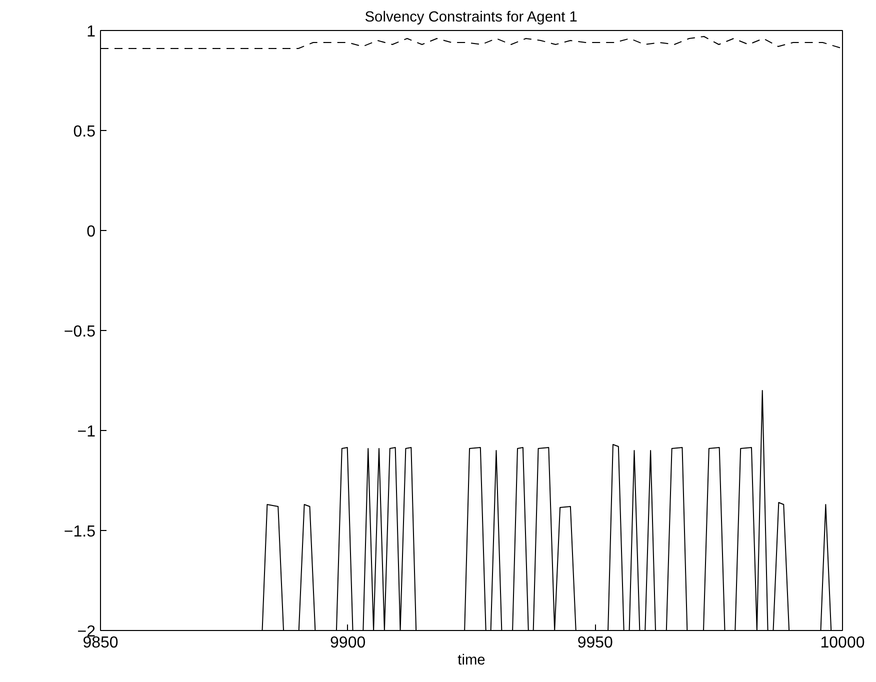 This screenshot has height=682, width=876. Describe the element at coordinates (348, 643) in the screenshot. I see `x-tick-label: 9900` at that location.